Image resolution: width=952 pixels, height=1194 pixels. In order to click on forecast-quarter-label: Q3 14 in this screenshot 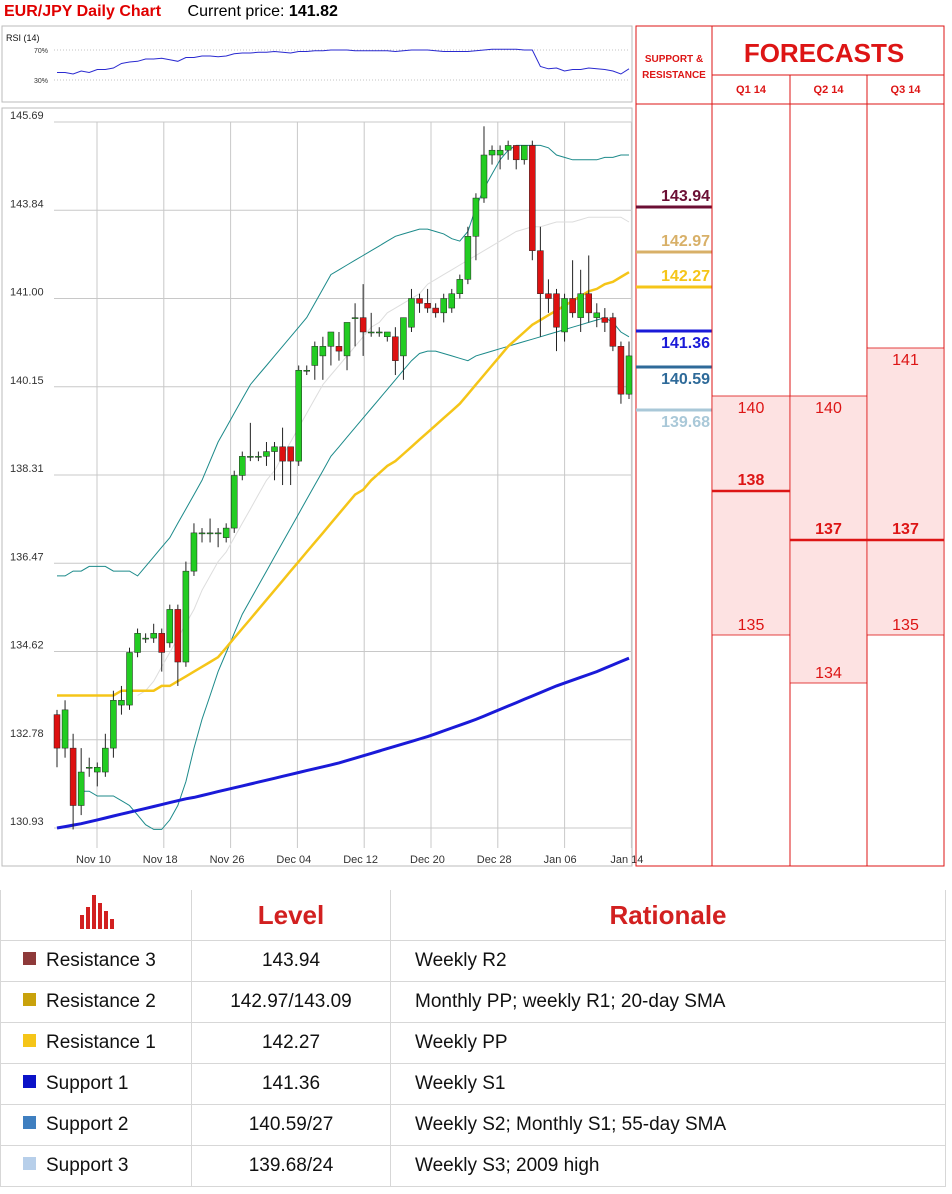, I will do `click(906, 90)`.